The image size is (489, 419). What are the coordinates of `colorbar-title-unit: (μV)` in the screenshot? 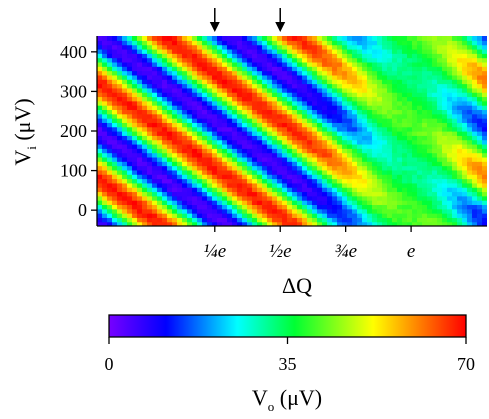 It's located at (298, 397).